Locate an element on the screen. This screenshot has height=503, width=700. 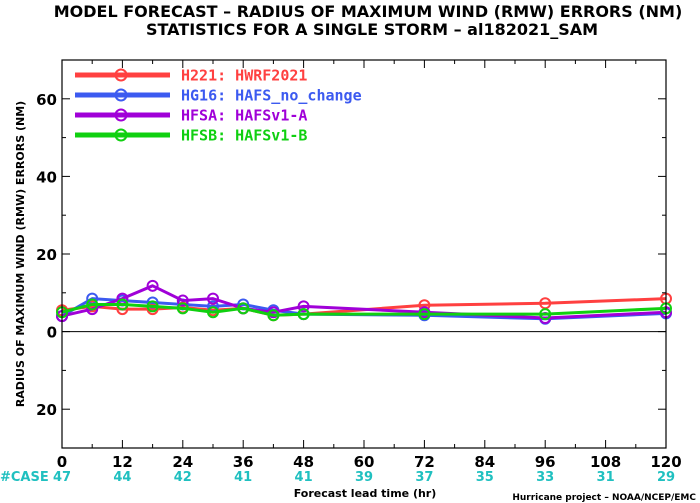
x-tick-label: 36 is located at coordinates (243, 462).